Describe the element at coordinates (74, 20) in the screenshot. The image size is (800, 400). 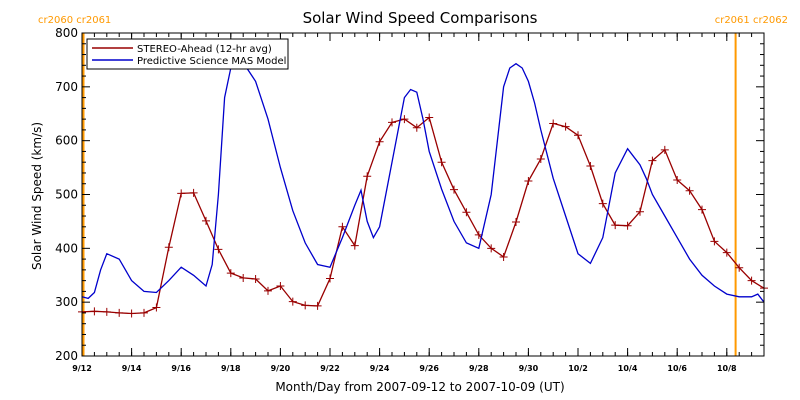
I see `rotation-label-left: cr2060 cr2061` at that location.